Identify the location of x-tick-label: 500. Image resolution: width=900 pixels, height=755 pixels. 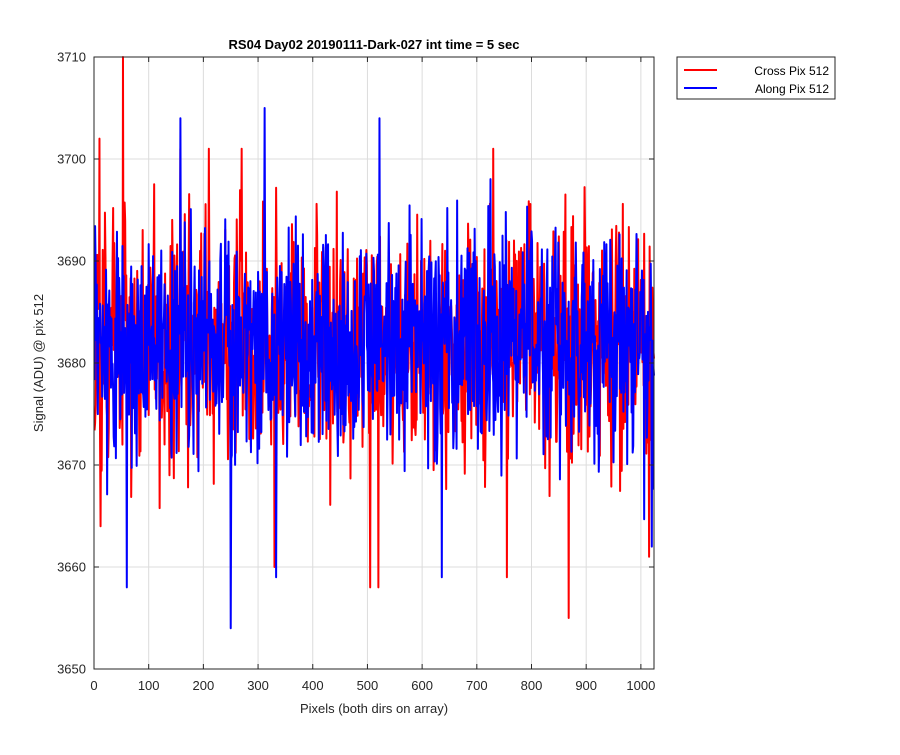
(368, 685).